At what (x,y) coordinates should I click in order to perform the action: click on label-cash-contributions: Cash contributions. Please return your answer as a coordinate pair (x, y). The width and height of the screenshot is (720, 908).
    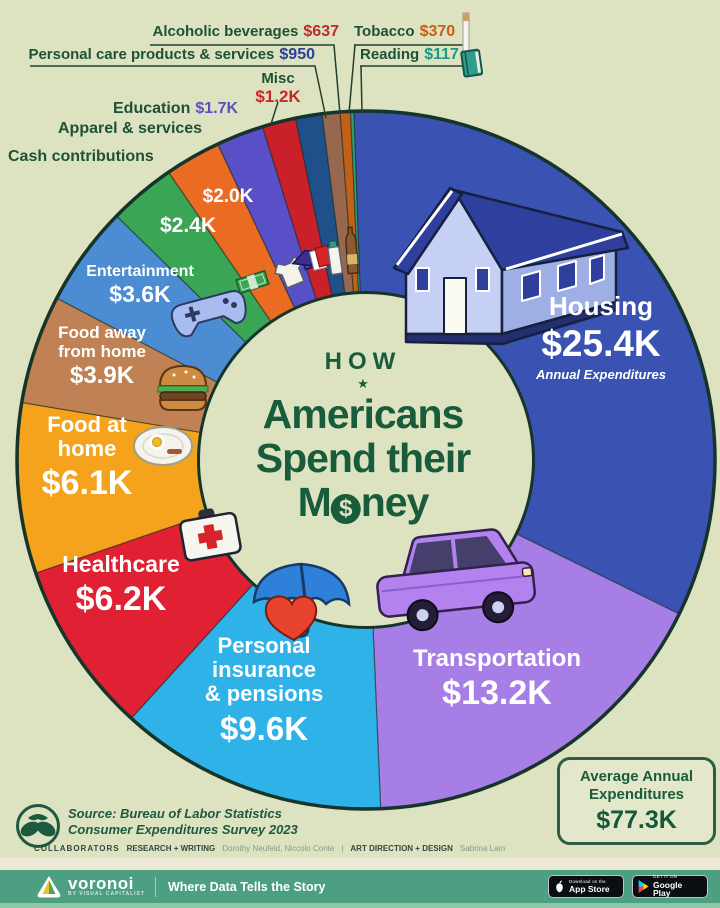
    Looking at the image, I should click on (81, 157).